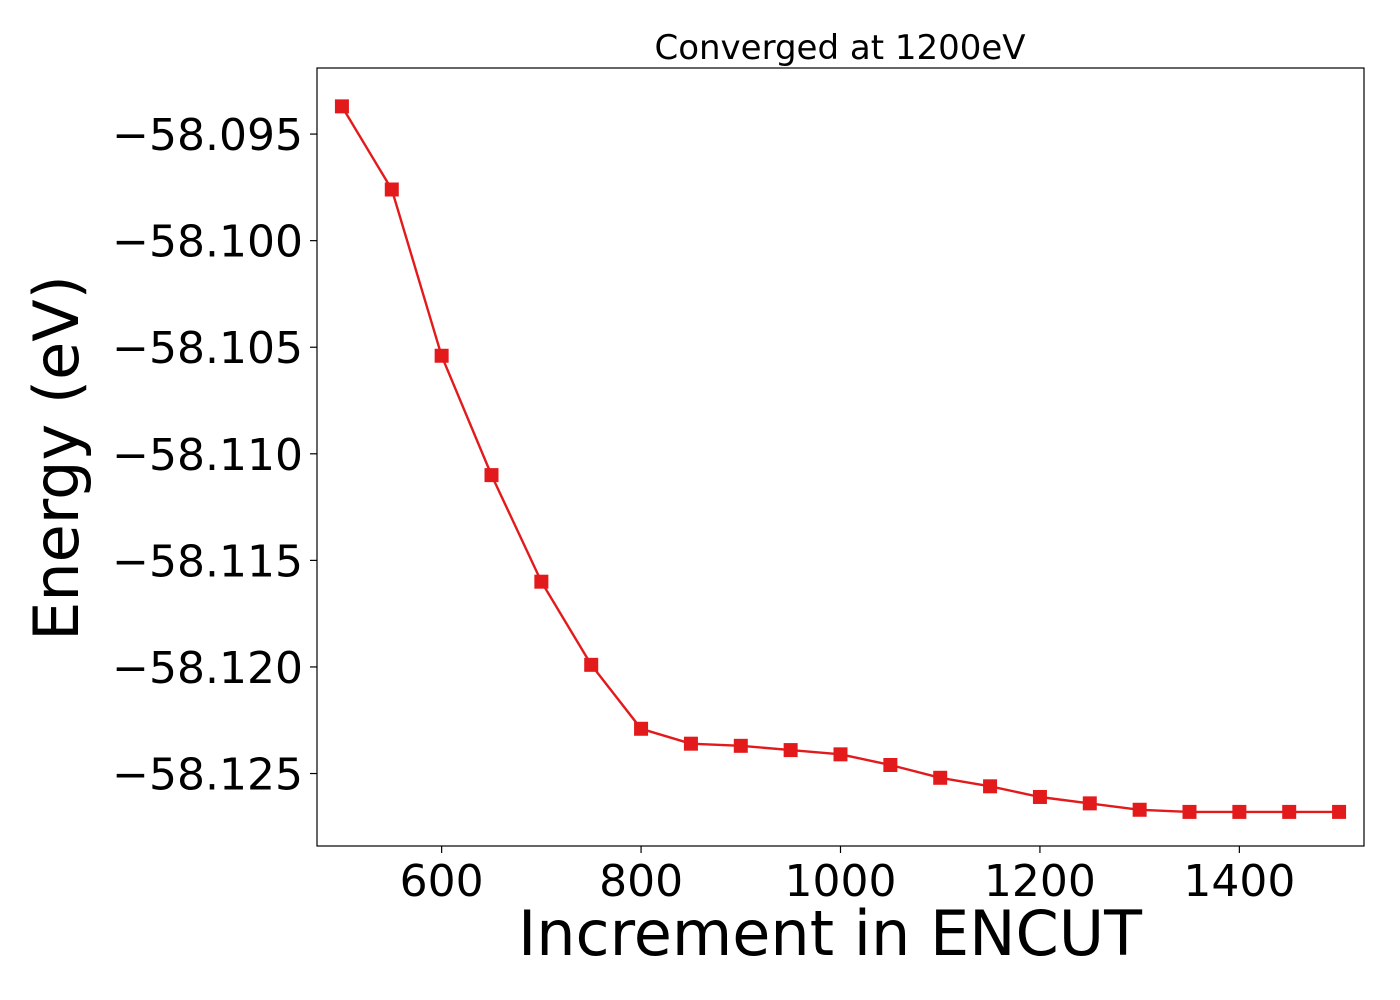 The height and width of the screenshot is (1000, 1400). I want to click on y-tick-label: −58.100, so click(207, 242).